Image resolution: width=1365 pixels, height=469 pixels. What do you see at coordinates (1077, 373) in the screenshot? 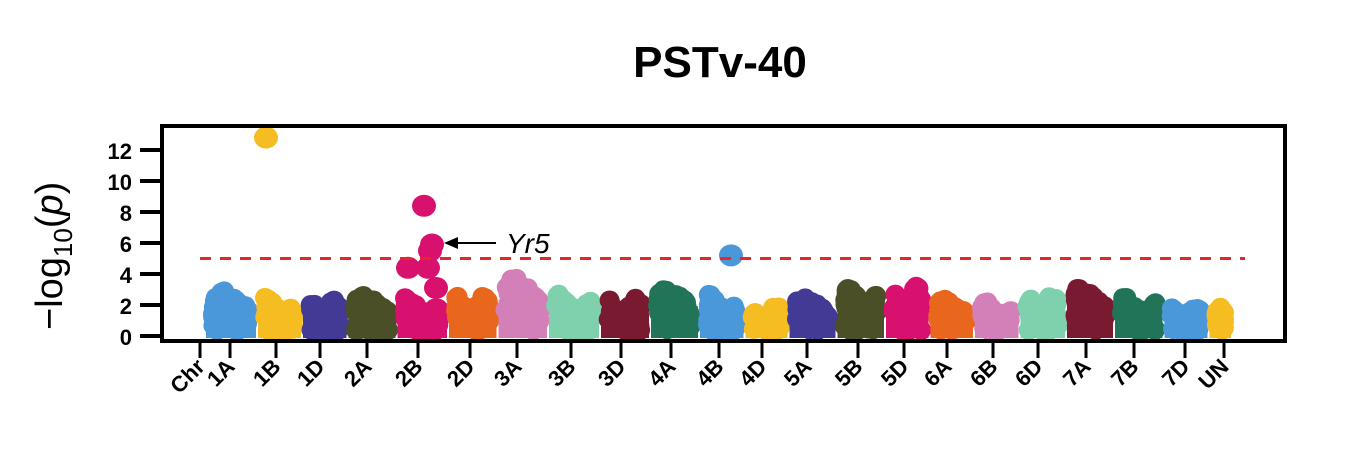
I see `x-tick-label: 7A` at bounding box center [1077, 373].